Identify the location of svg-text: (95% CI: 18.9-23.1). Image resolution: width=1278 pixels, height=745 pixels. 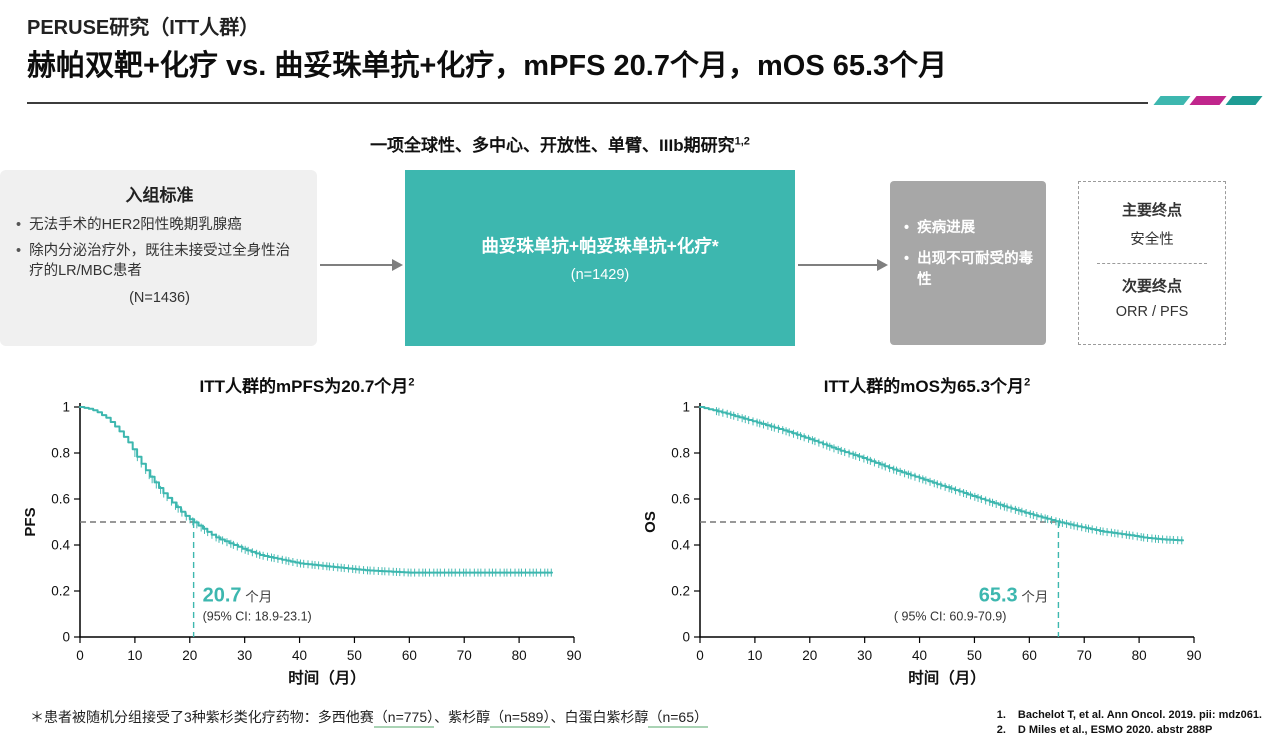
(257, 616).